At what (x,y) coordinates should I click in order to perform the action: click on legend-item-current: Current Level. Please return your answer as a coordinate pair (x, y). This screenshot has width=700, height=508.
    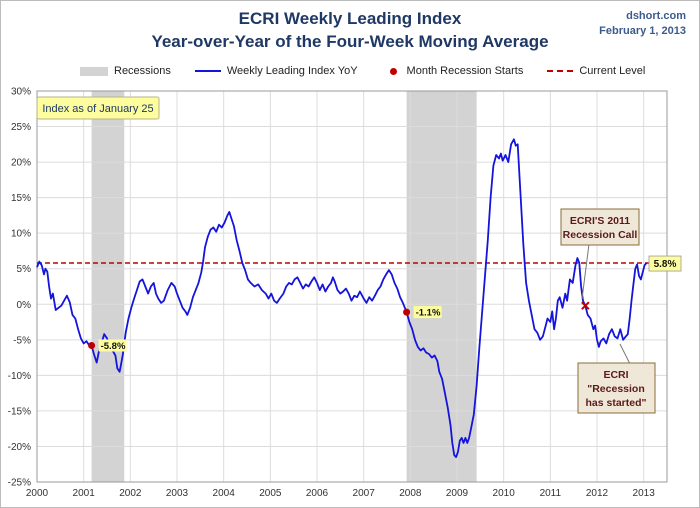
    Looking at the image, I should click on (596, 71).